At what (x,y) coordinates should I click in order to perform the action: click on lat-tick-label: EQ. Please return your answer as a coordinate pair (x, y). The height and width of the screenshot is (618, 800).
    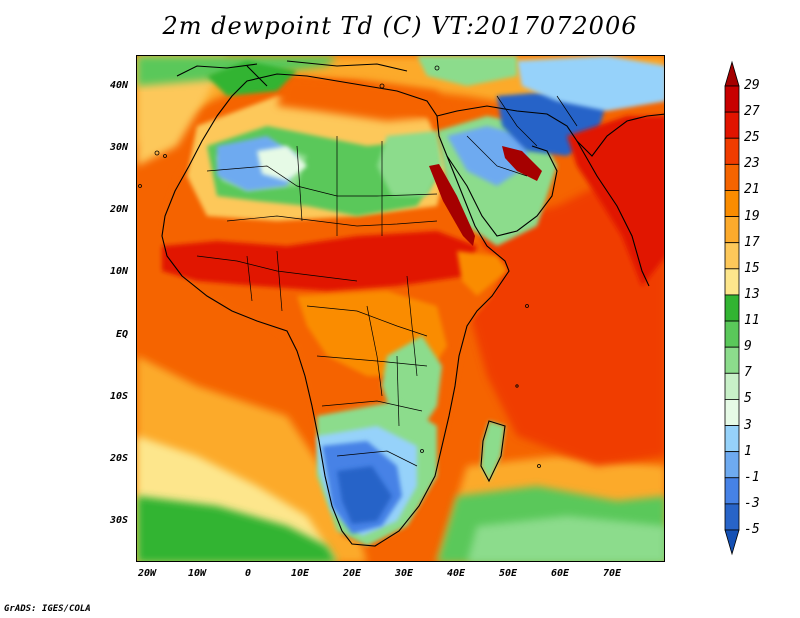
    Looking at the image, I should click on (121, 334).